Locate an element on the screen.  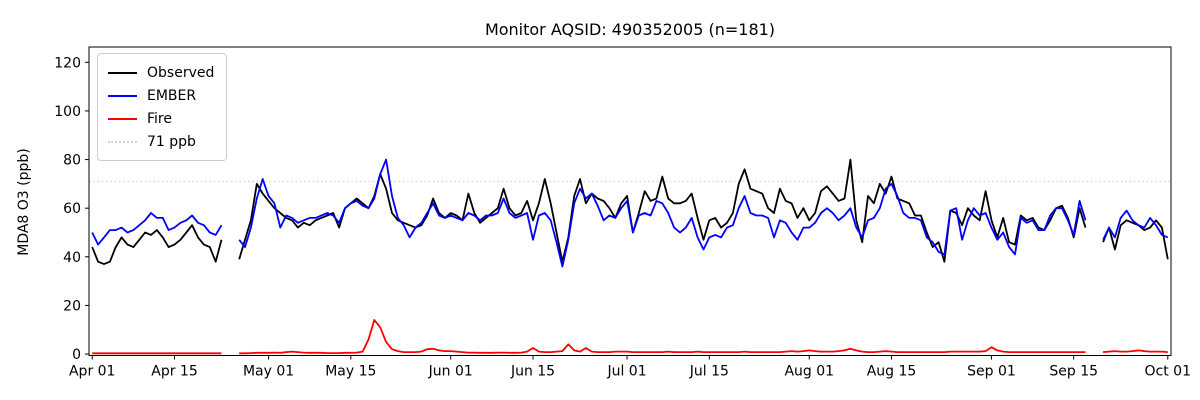
legend-row-ember: EMBER is located at coordinates (161, 95).